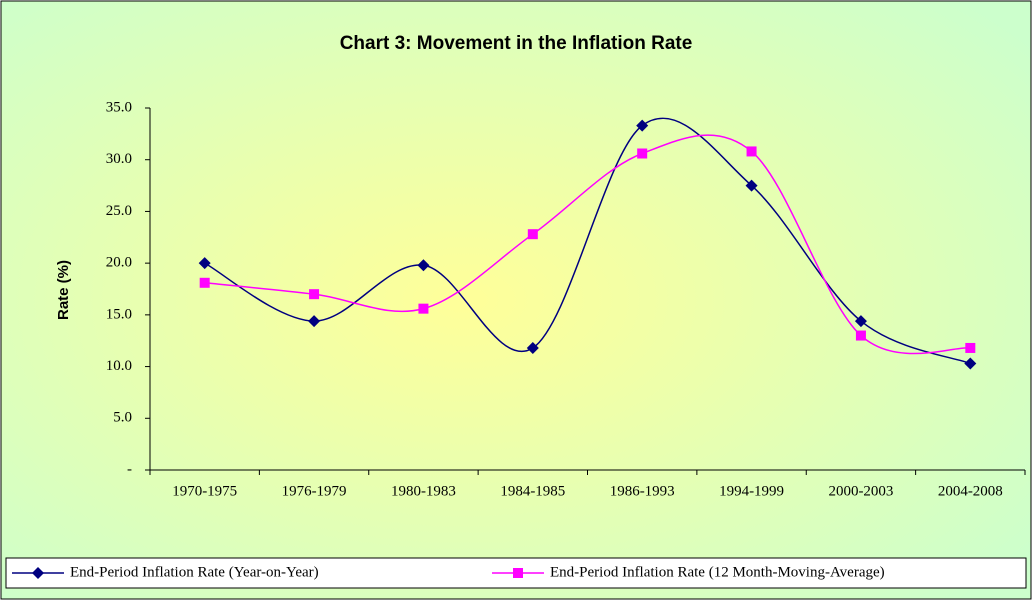  Describe the element at coordinates (129, 469) in the screenshot. I see `y-tick-label: -` at that location.